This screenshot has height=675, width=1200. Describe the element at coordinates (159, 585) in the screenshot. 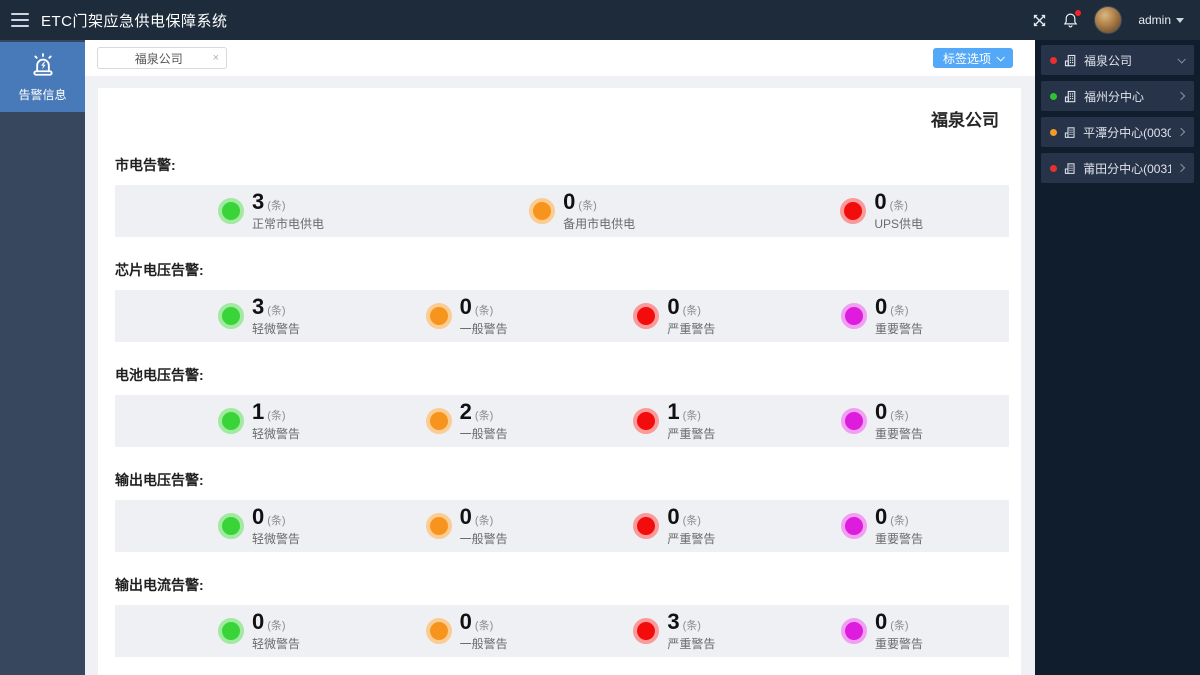

I see `section-label: 输出电流告警:` at that location.